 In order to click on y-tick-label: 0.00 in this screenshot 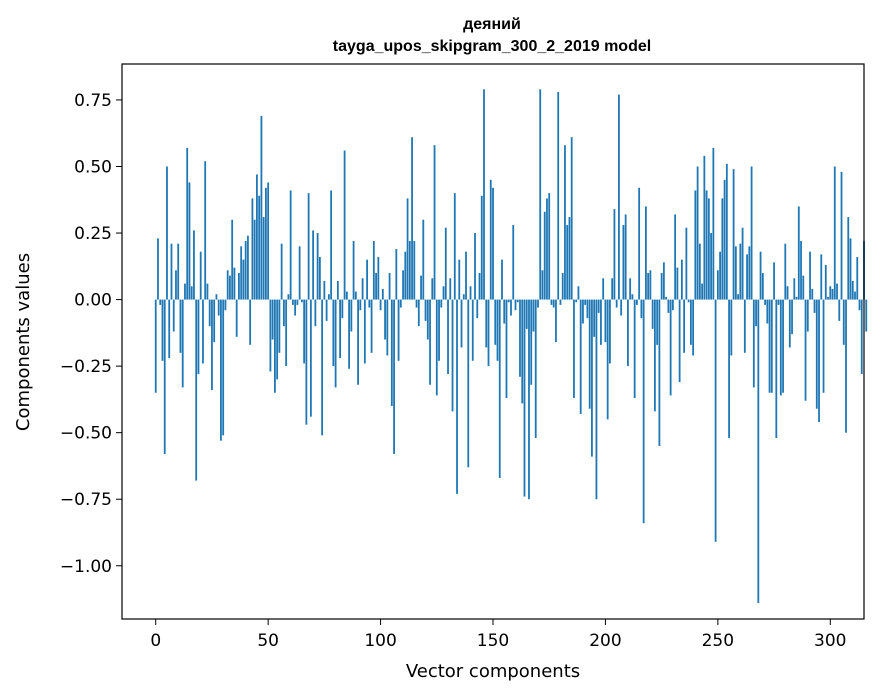, I will do `click(93, 301)`.